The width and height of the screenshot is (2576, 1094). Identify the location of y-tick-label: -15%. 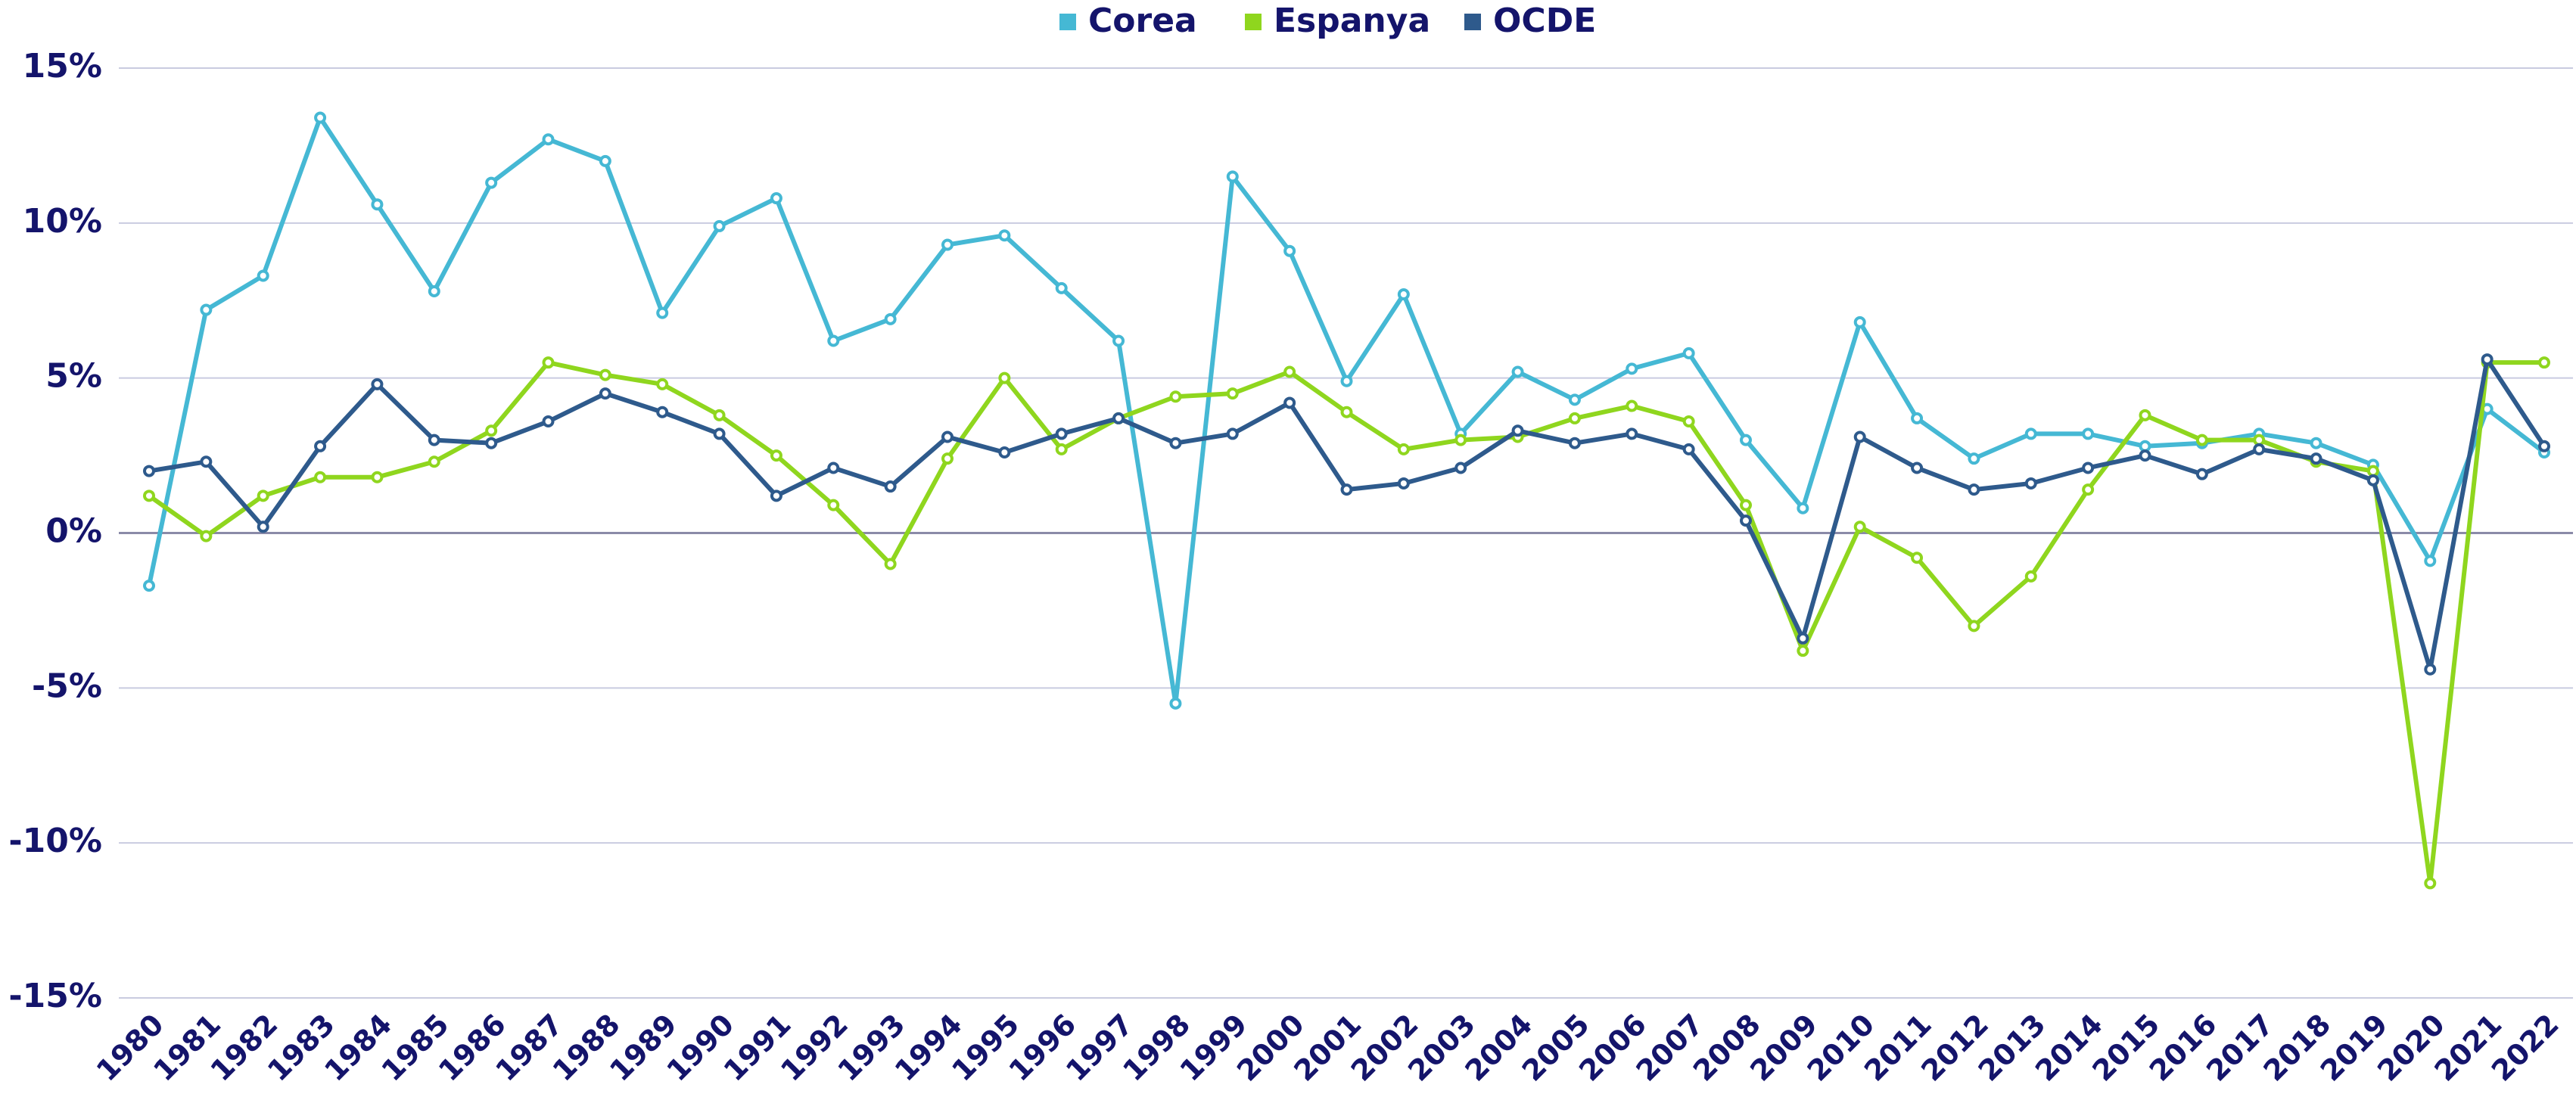
(55, 996).